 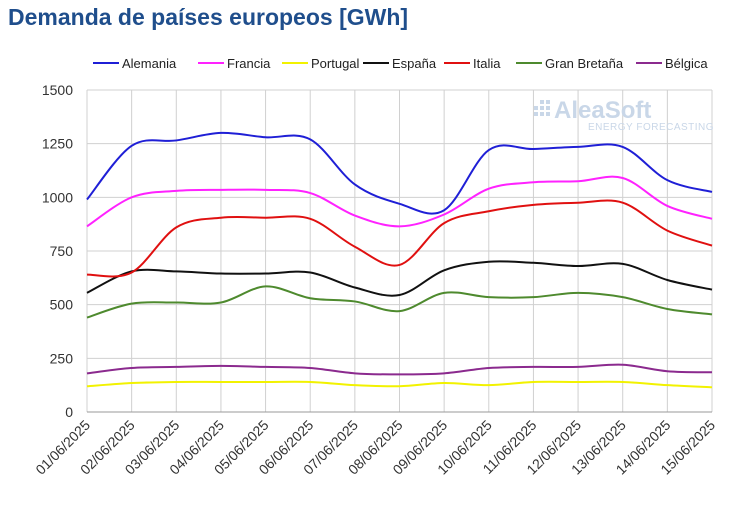 I want to click on legend-label-francia: Francia, so click(x=249, y=63).